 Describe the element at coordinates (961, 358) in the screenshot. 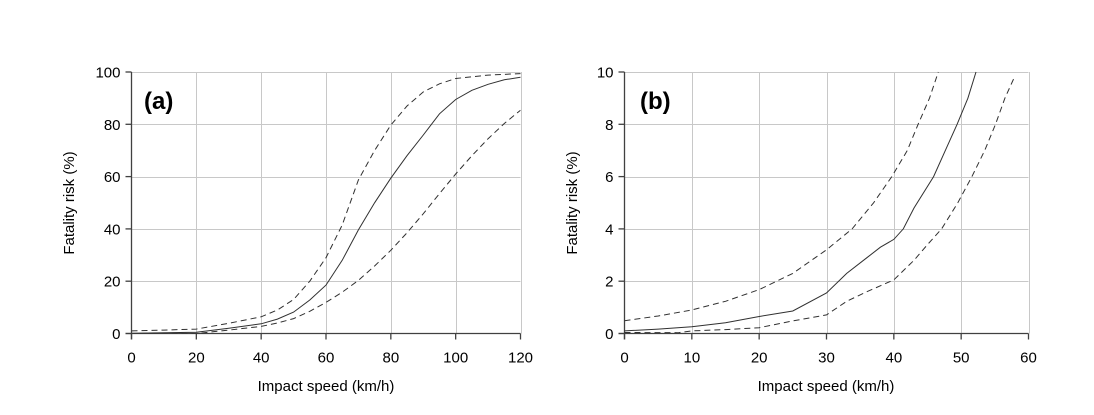

I see `x-tick-label: 50` at that location.